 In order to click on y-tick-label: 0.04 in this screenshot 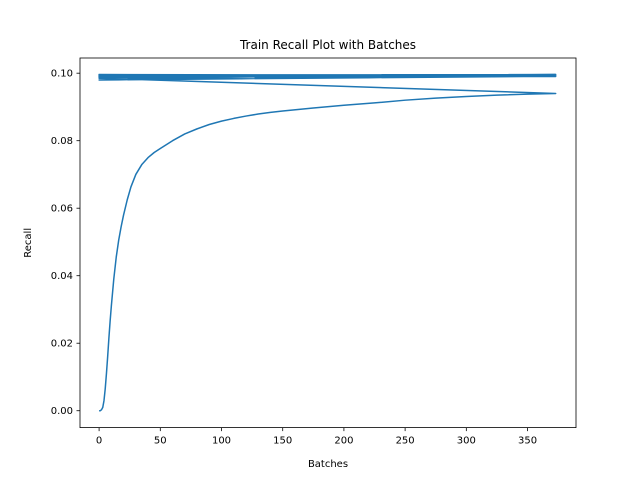, I will do `click(62, 276)`.